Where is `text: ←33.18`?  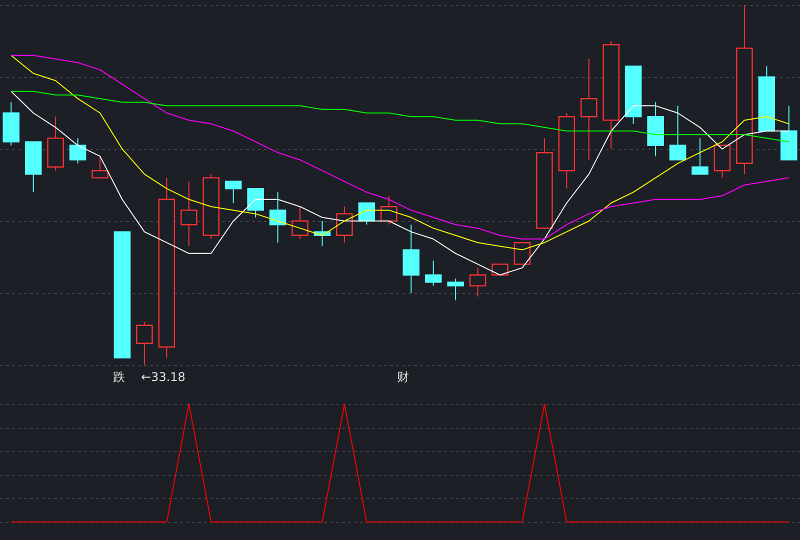
text: ←33.18 is located at coordinates (163, 377).